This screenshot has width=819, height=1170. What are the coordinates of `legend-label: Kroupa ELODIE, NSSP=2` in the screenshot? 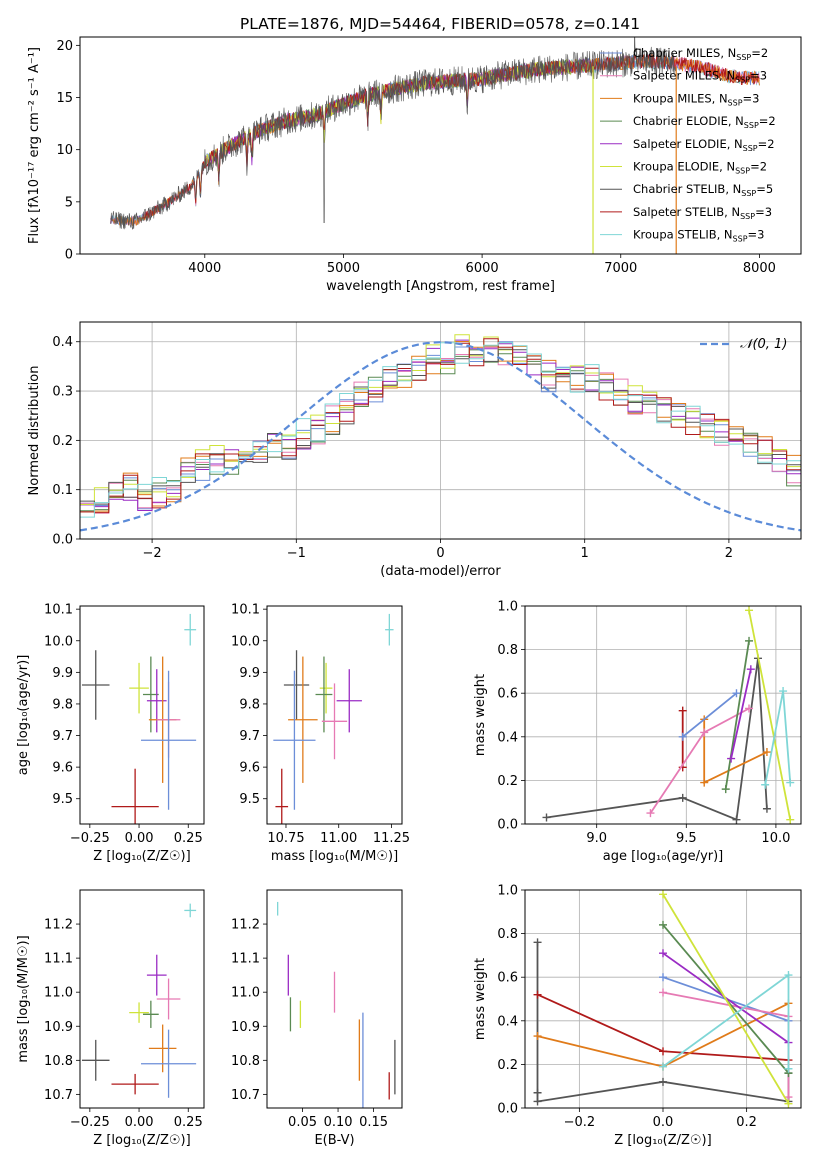 It's located at (700, 168).